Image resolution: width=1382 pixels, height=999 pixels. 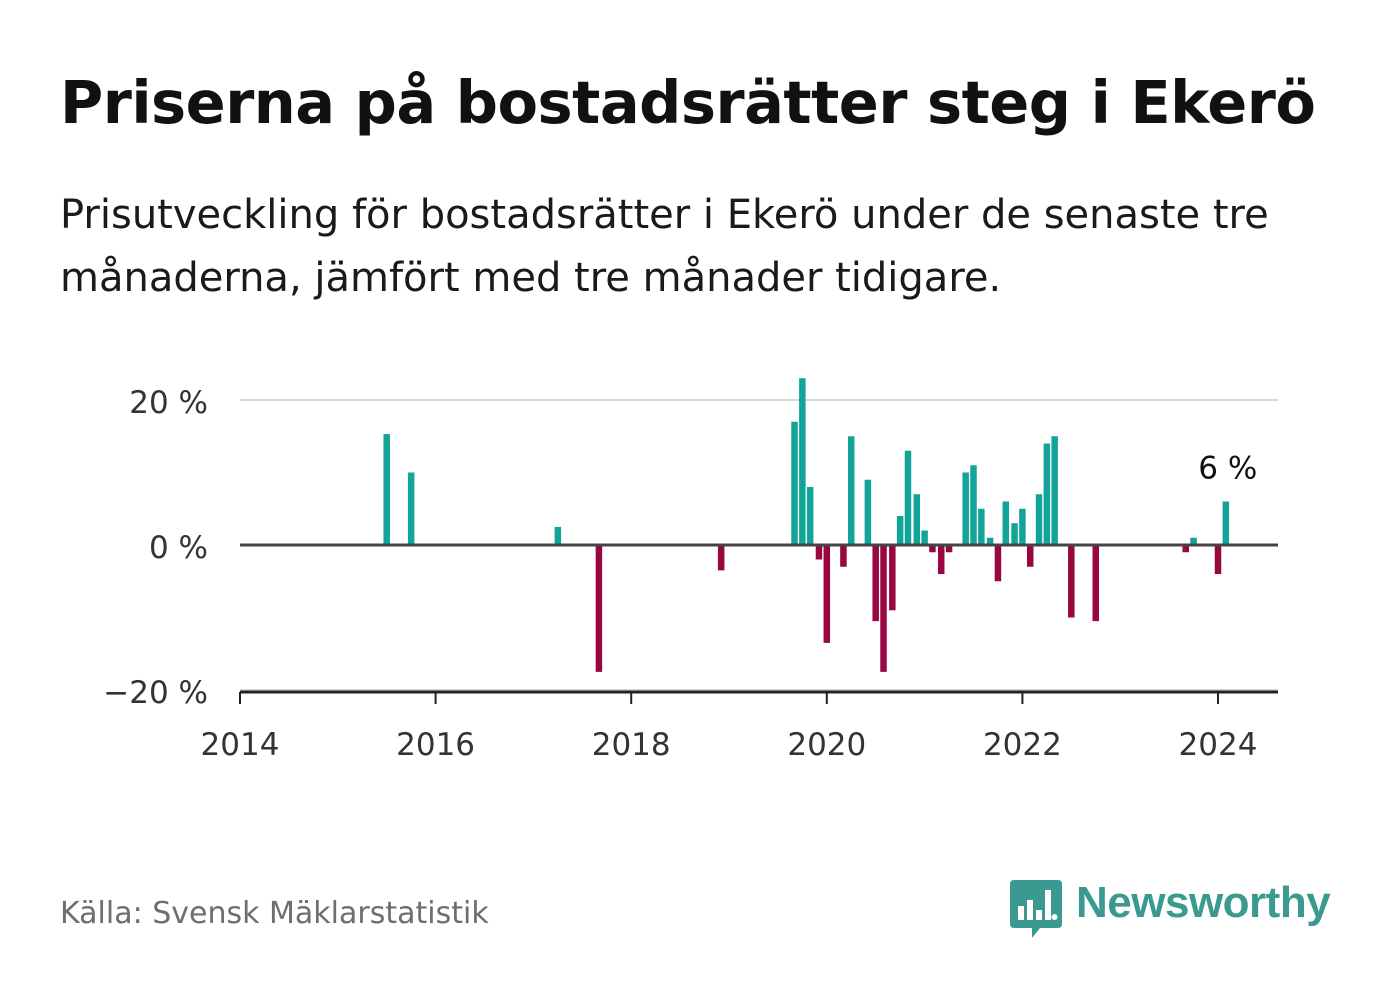 I want to click on brand-name: Newsworthy, so click(x=1203, y=902).